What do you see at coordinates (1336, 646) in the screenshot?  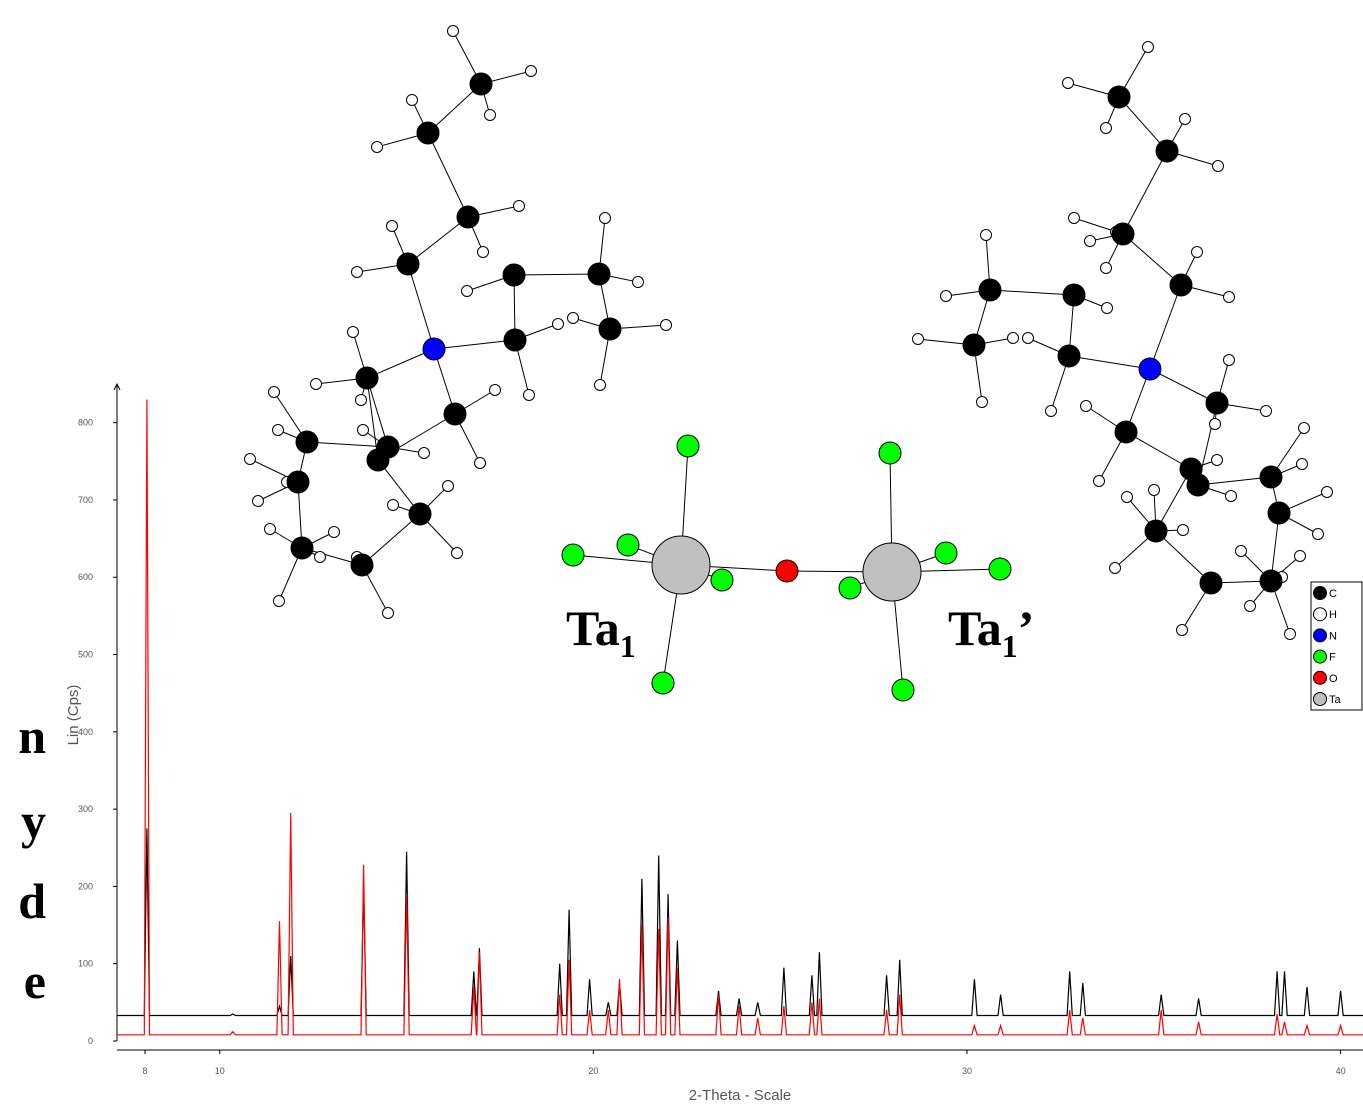 I see `legend-box` at bounding box center [1336, 646].